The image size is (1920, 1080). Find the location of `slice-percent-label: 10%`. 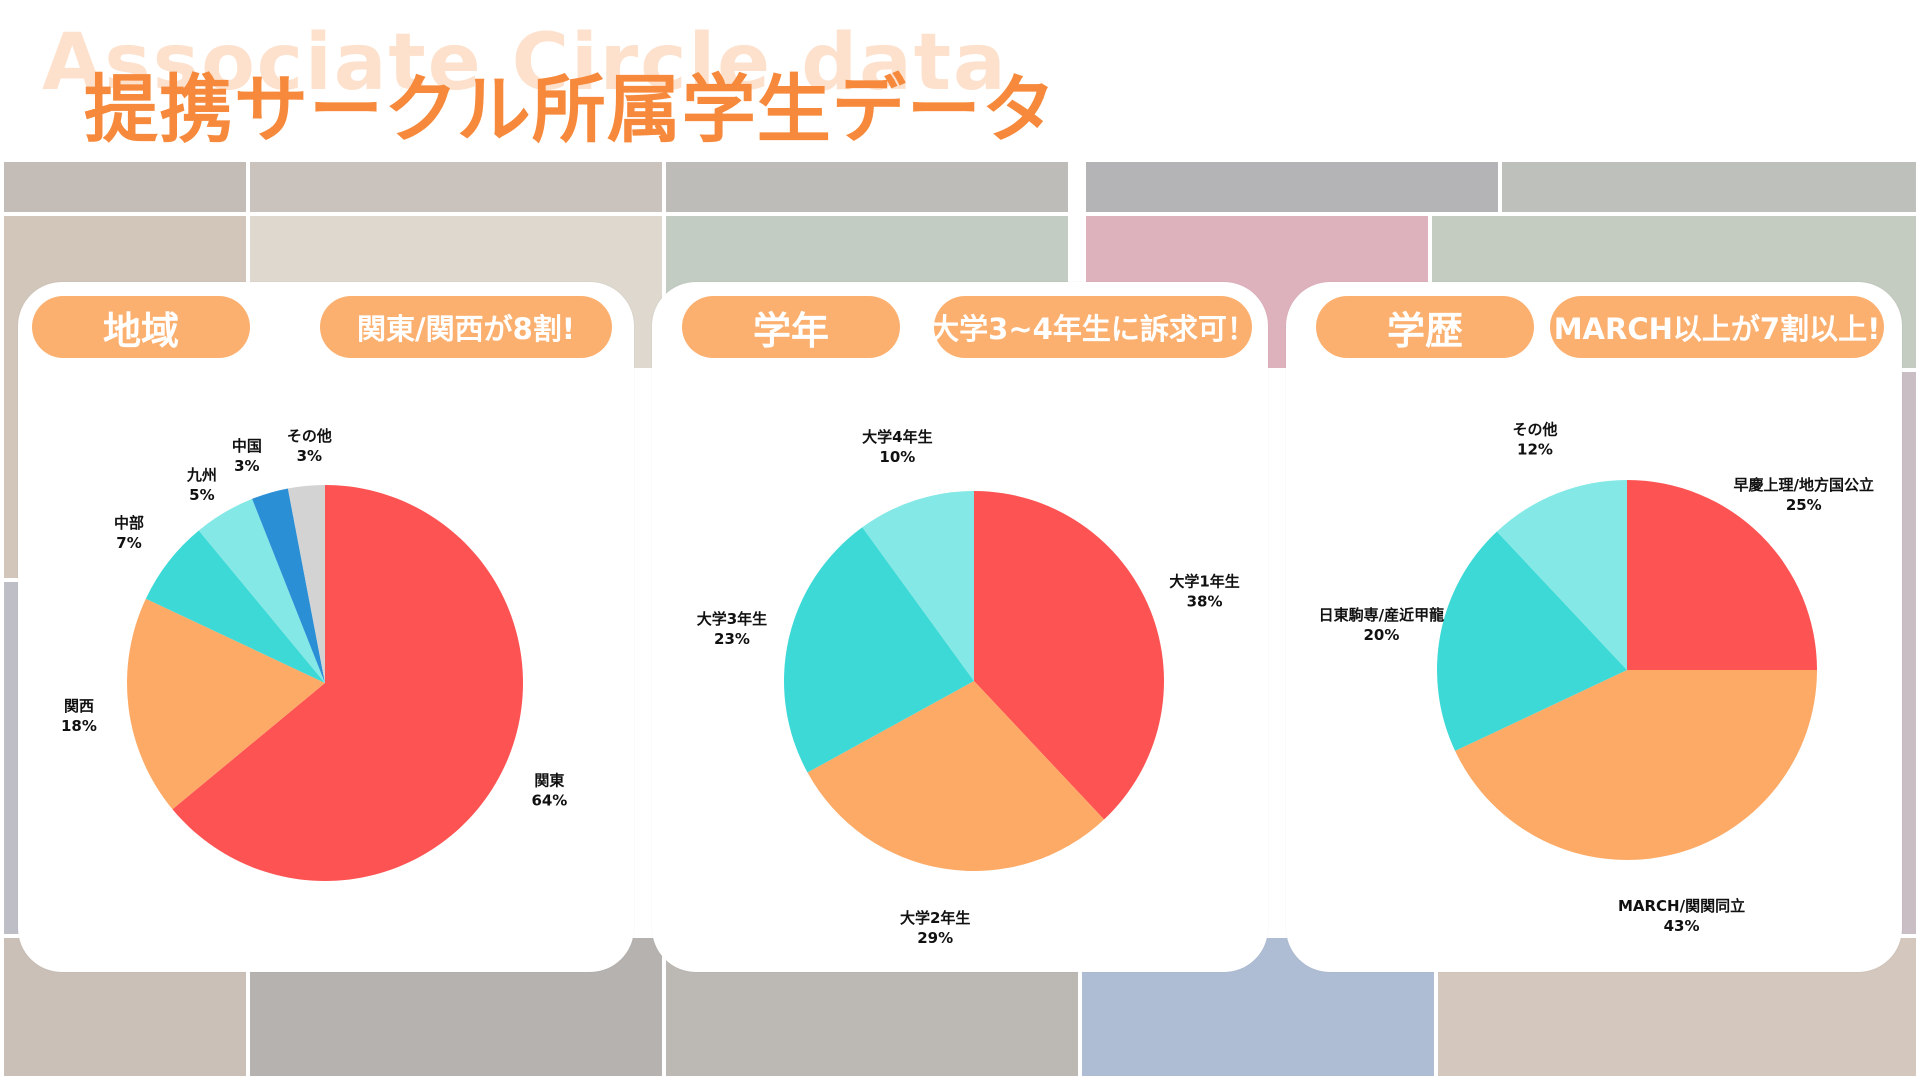

slice-percent-label: 10% is located at coordinates (897, 457).